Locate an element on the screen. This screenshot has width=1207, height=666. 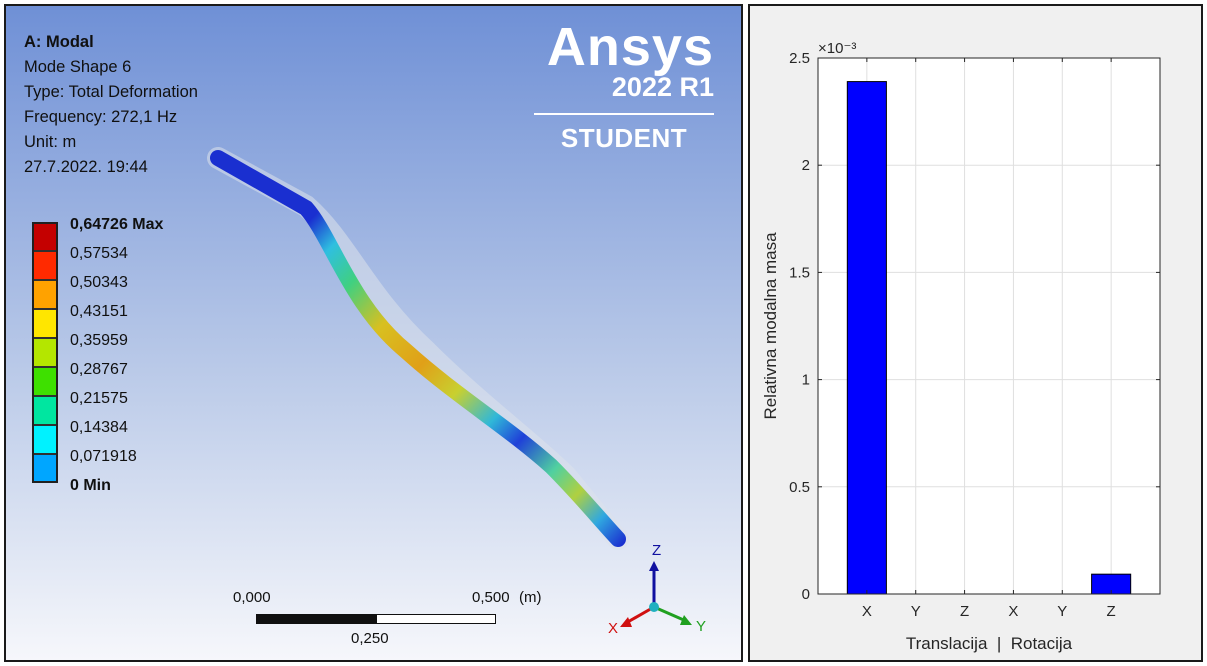
legend-label: 0,50343 is located at coordinates (99, 282).